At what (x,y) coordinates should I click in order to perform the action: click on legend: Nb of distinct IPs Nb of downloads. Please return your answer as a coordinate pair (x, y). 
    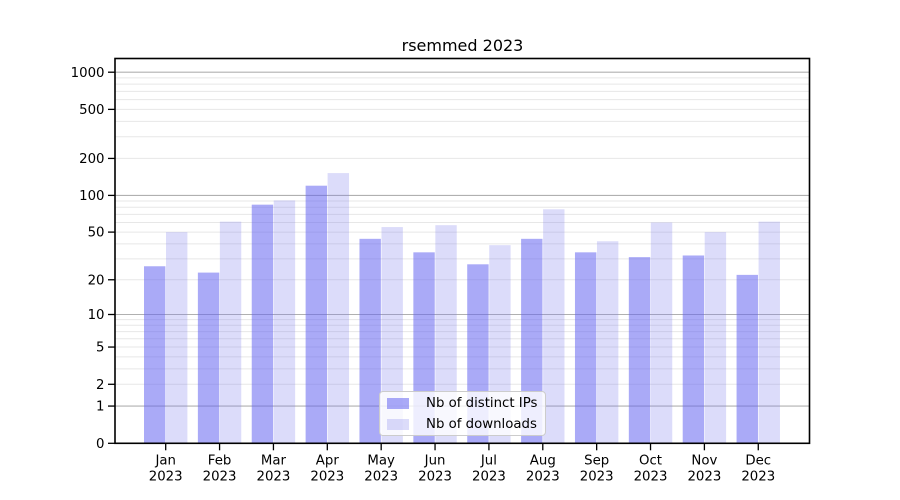
    Looking at the image, I should click on (462, 413).